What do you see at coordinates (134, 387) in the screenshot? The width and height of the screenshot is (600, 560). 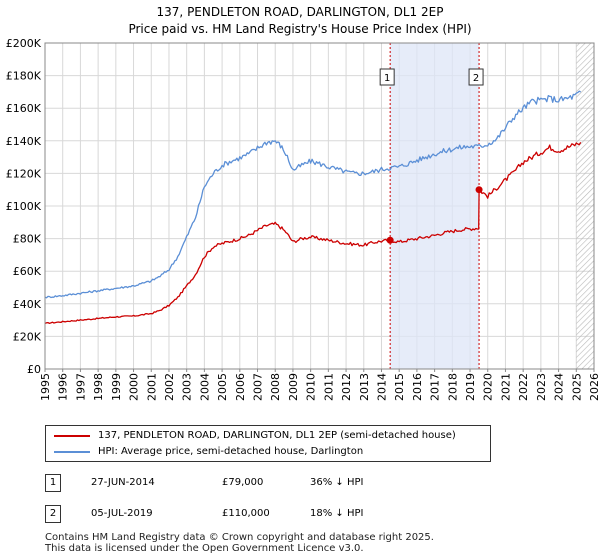 I see `x-tick-label: 2000` at bounding box center [134, 387].